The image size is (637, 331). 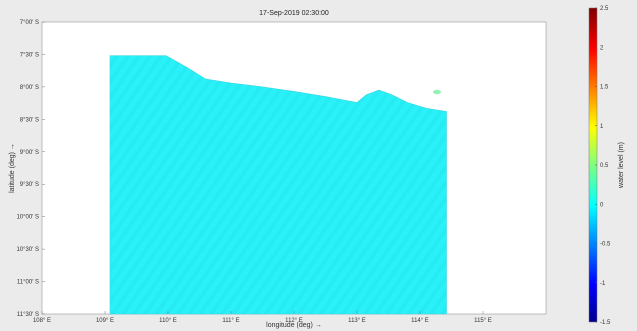 I want to click on coastal-anomaly, so click(x=437, y=92).